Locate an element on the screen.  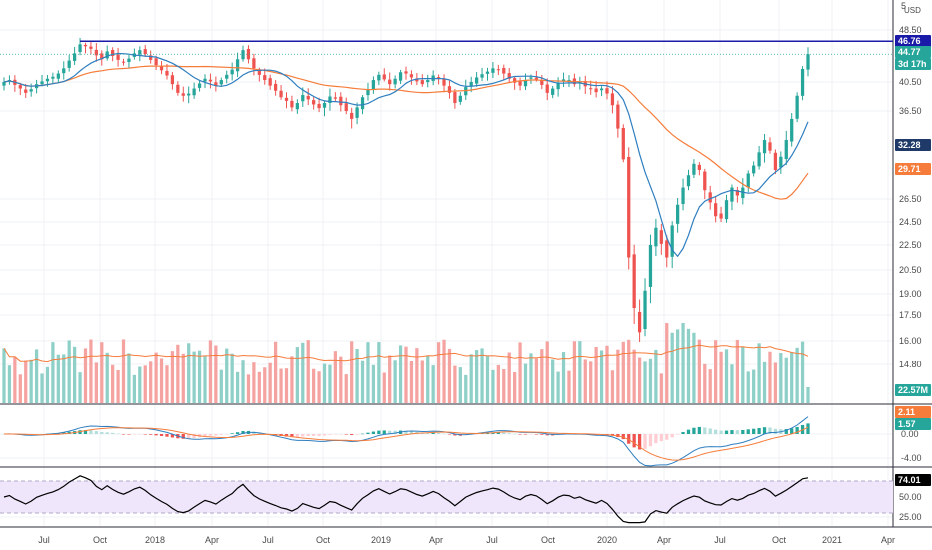
volume-ma-tag-bg is located at coordinates (913, 355).